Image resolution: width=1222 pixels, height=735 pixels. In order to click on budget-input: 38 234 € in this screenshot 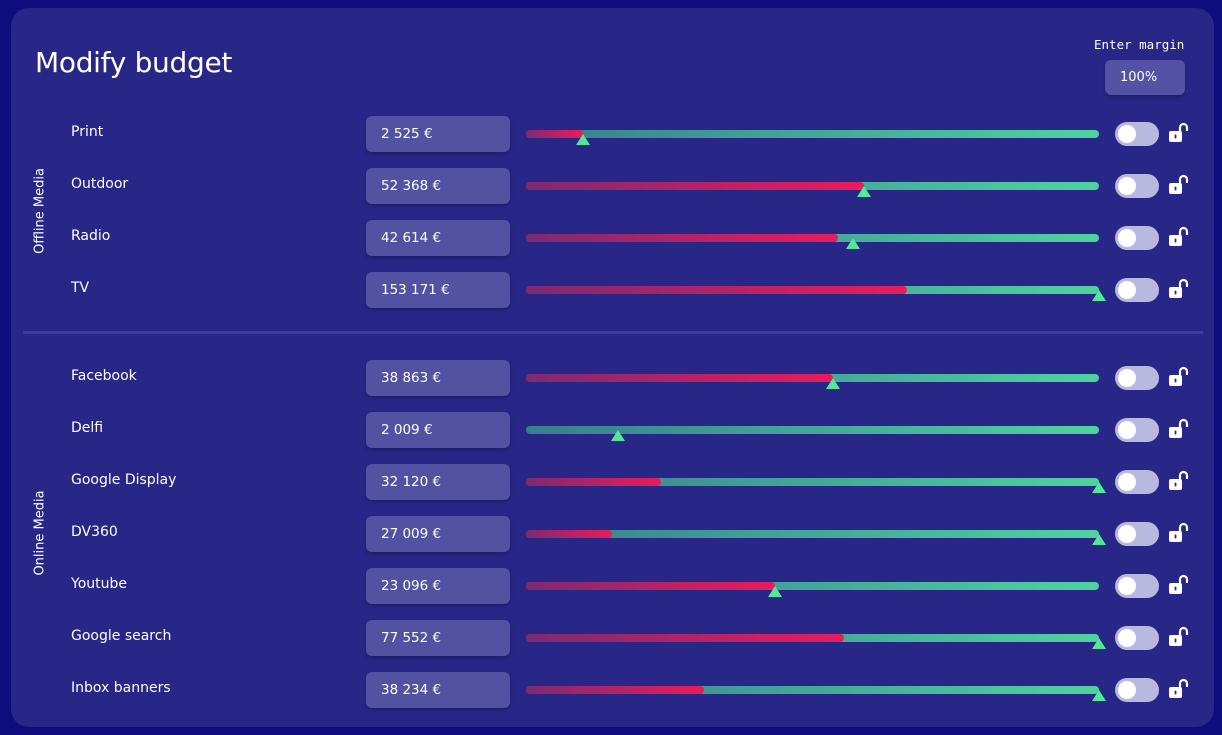, I will do `click(438, 690)`.